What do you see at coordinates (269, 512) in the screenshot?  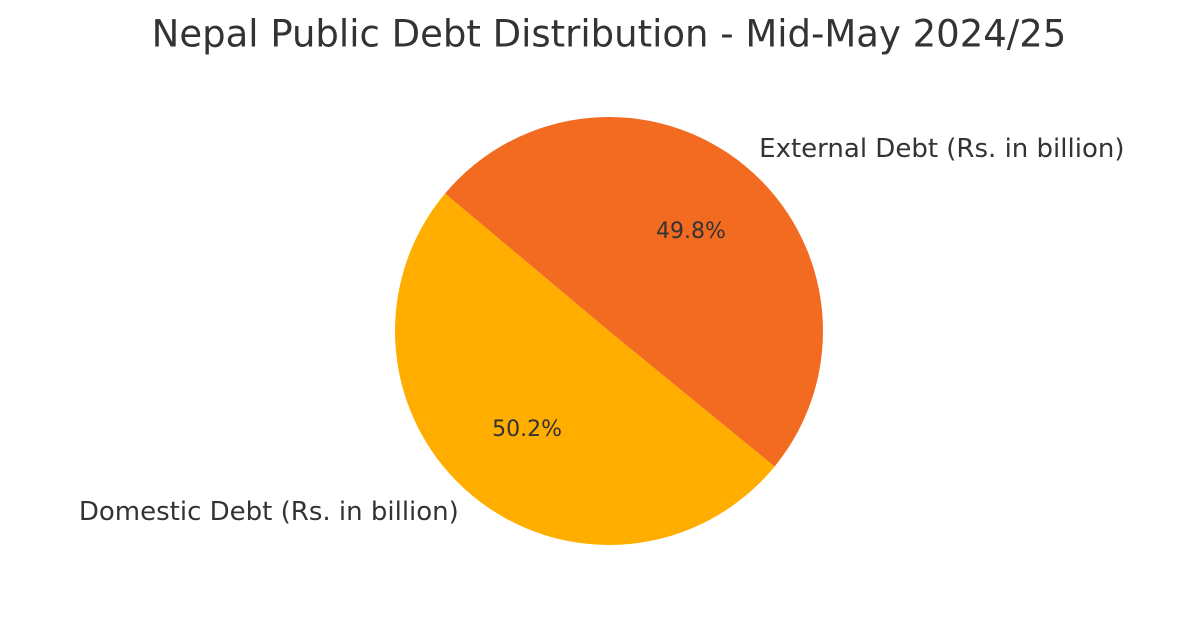 I see `slice-label: Domestic Debt (Rs. in billion)` at bounding box center [269, 512].